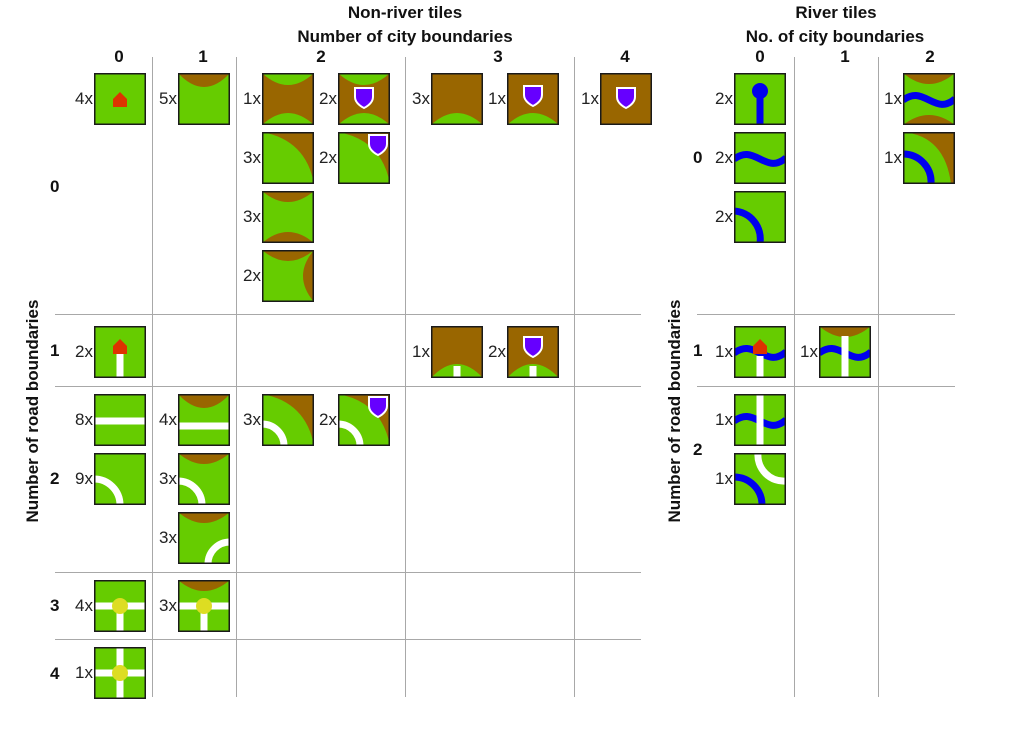 Image resolution: width=1024 pixels, height=735 pixels. What do you see at coordinates (930, 56) in the screenshot?
I see `river-col-label-2: 2` at bounding box center [930, 56].